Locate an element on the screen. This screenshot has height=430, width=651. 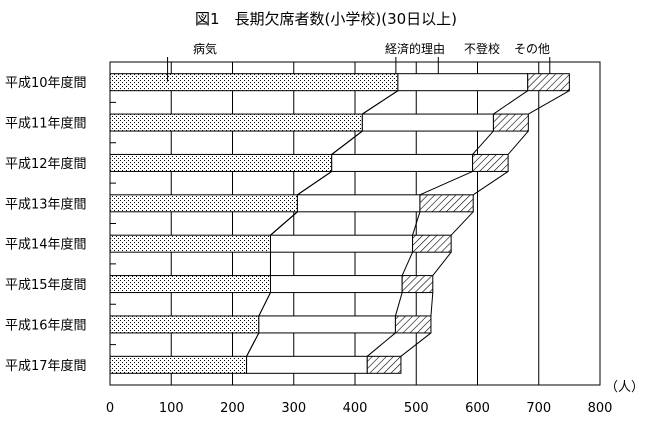
category-label: 平成17年度間 is located at coordinates (46, 366).